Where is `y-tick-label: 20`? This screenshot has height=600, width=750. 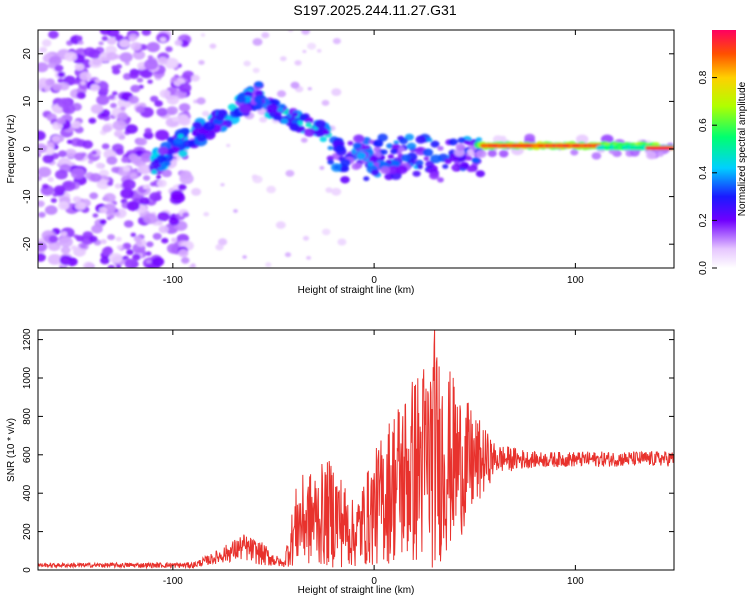 y-tick-label: 20 is located at coordinates (27, 54).